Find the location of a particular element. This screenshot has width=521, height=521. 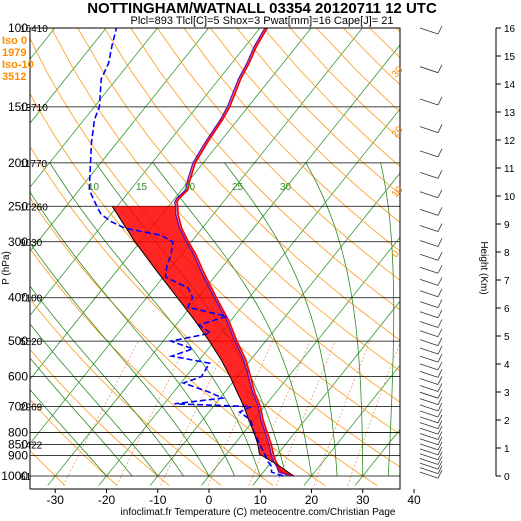

height-tick-label: 12 is located at coordinates (510, 141).